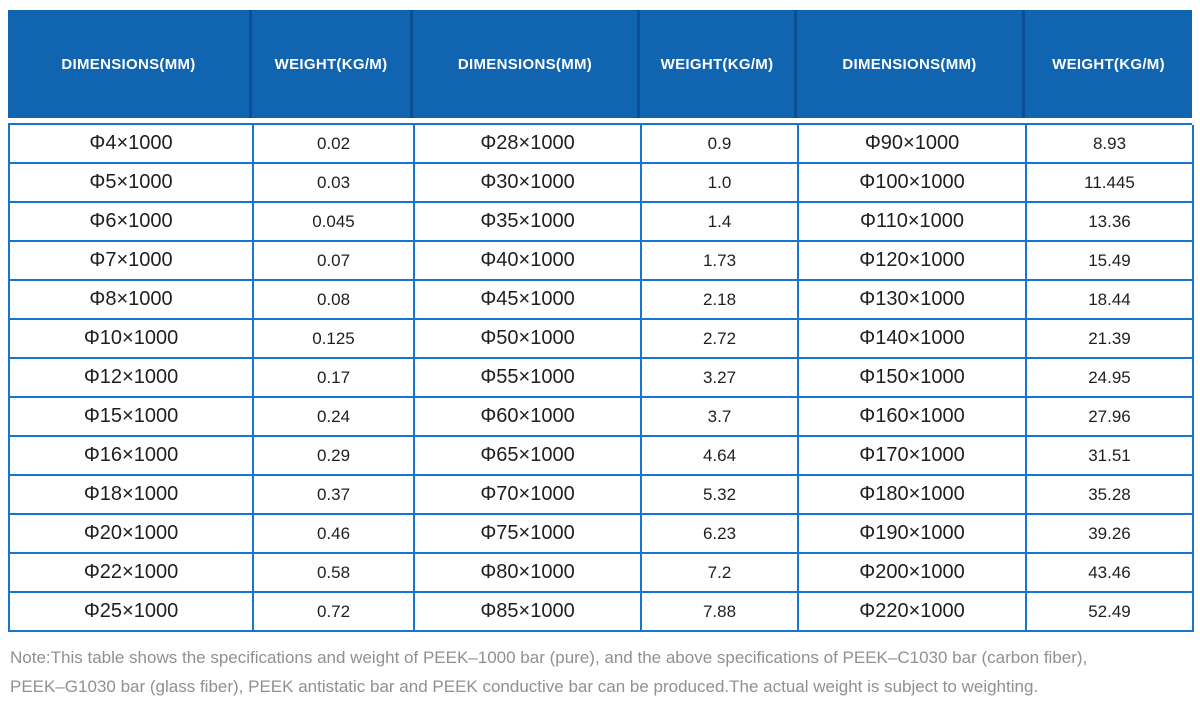 This screenshot has height=704, width=1200. I want to click on dimension-cell: Φ8×1000, so click(132, 300).